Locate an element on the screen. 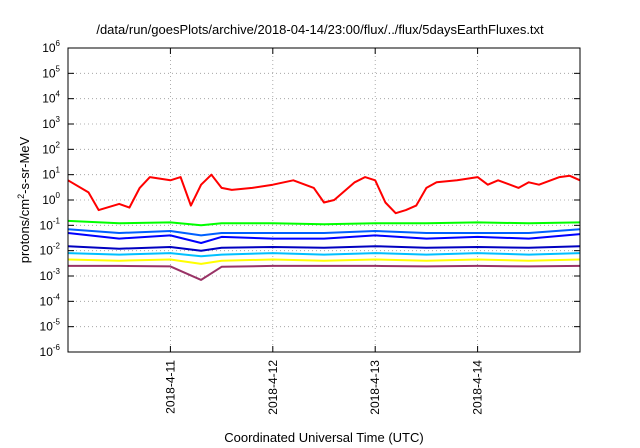 The width and height of the screenshot is (640, 448). y-tick-label: 10⁶ is located at coordinates (51, 47).